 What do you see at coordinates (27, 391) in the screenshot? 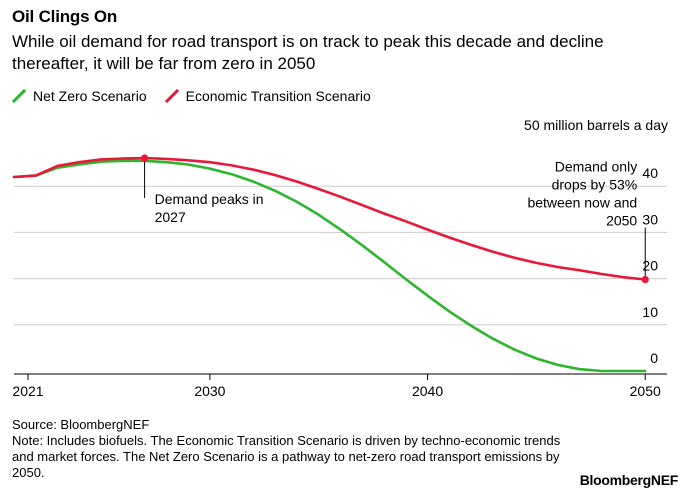
I see `x-tick-label: 2021` at bounding box center [27, 391].